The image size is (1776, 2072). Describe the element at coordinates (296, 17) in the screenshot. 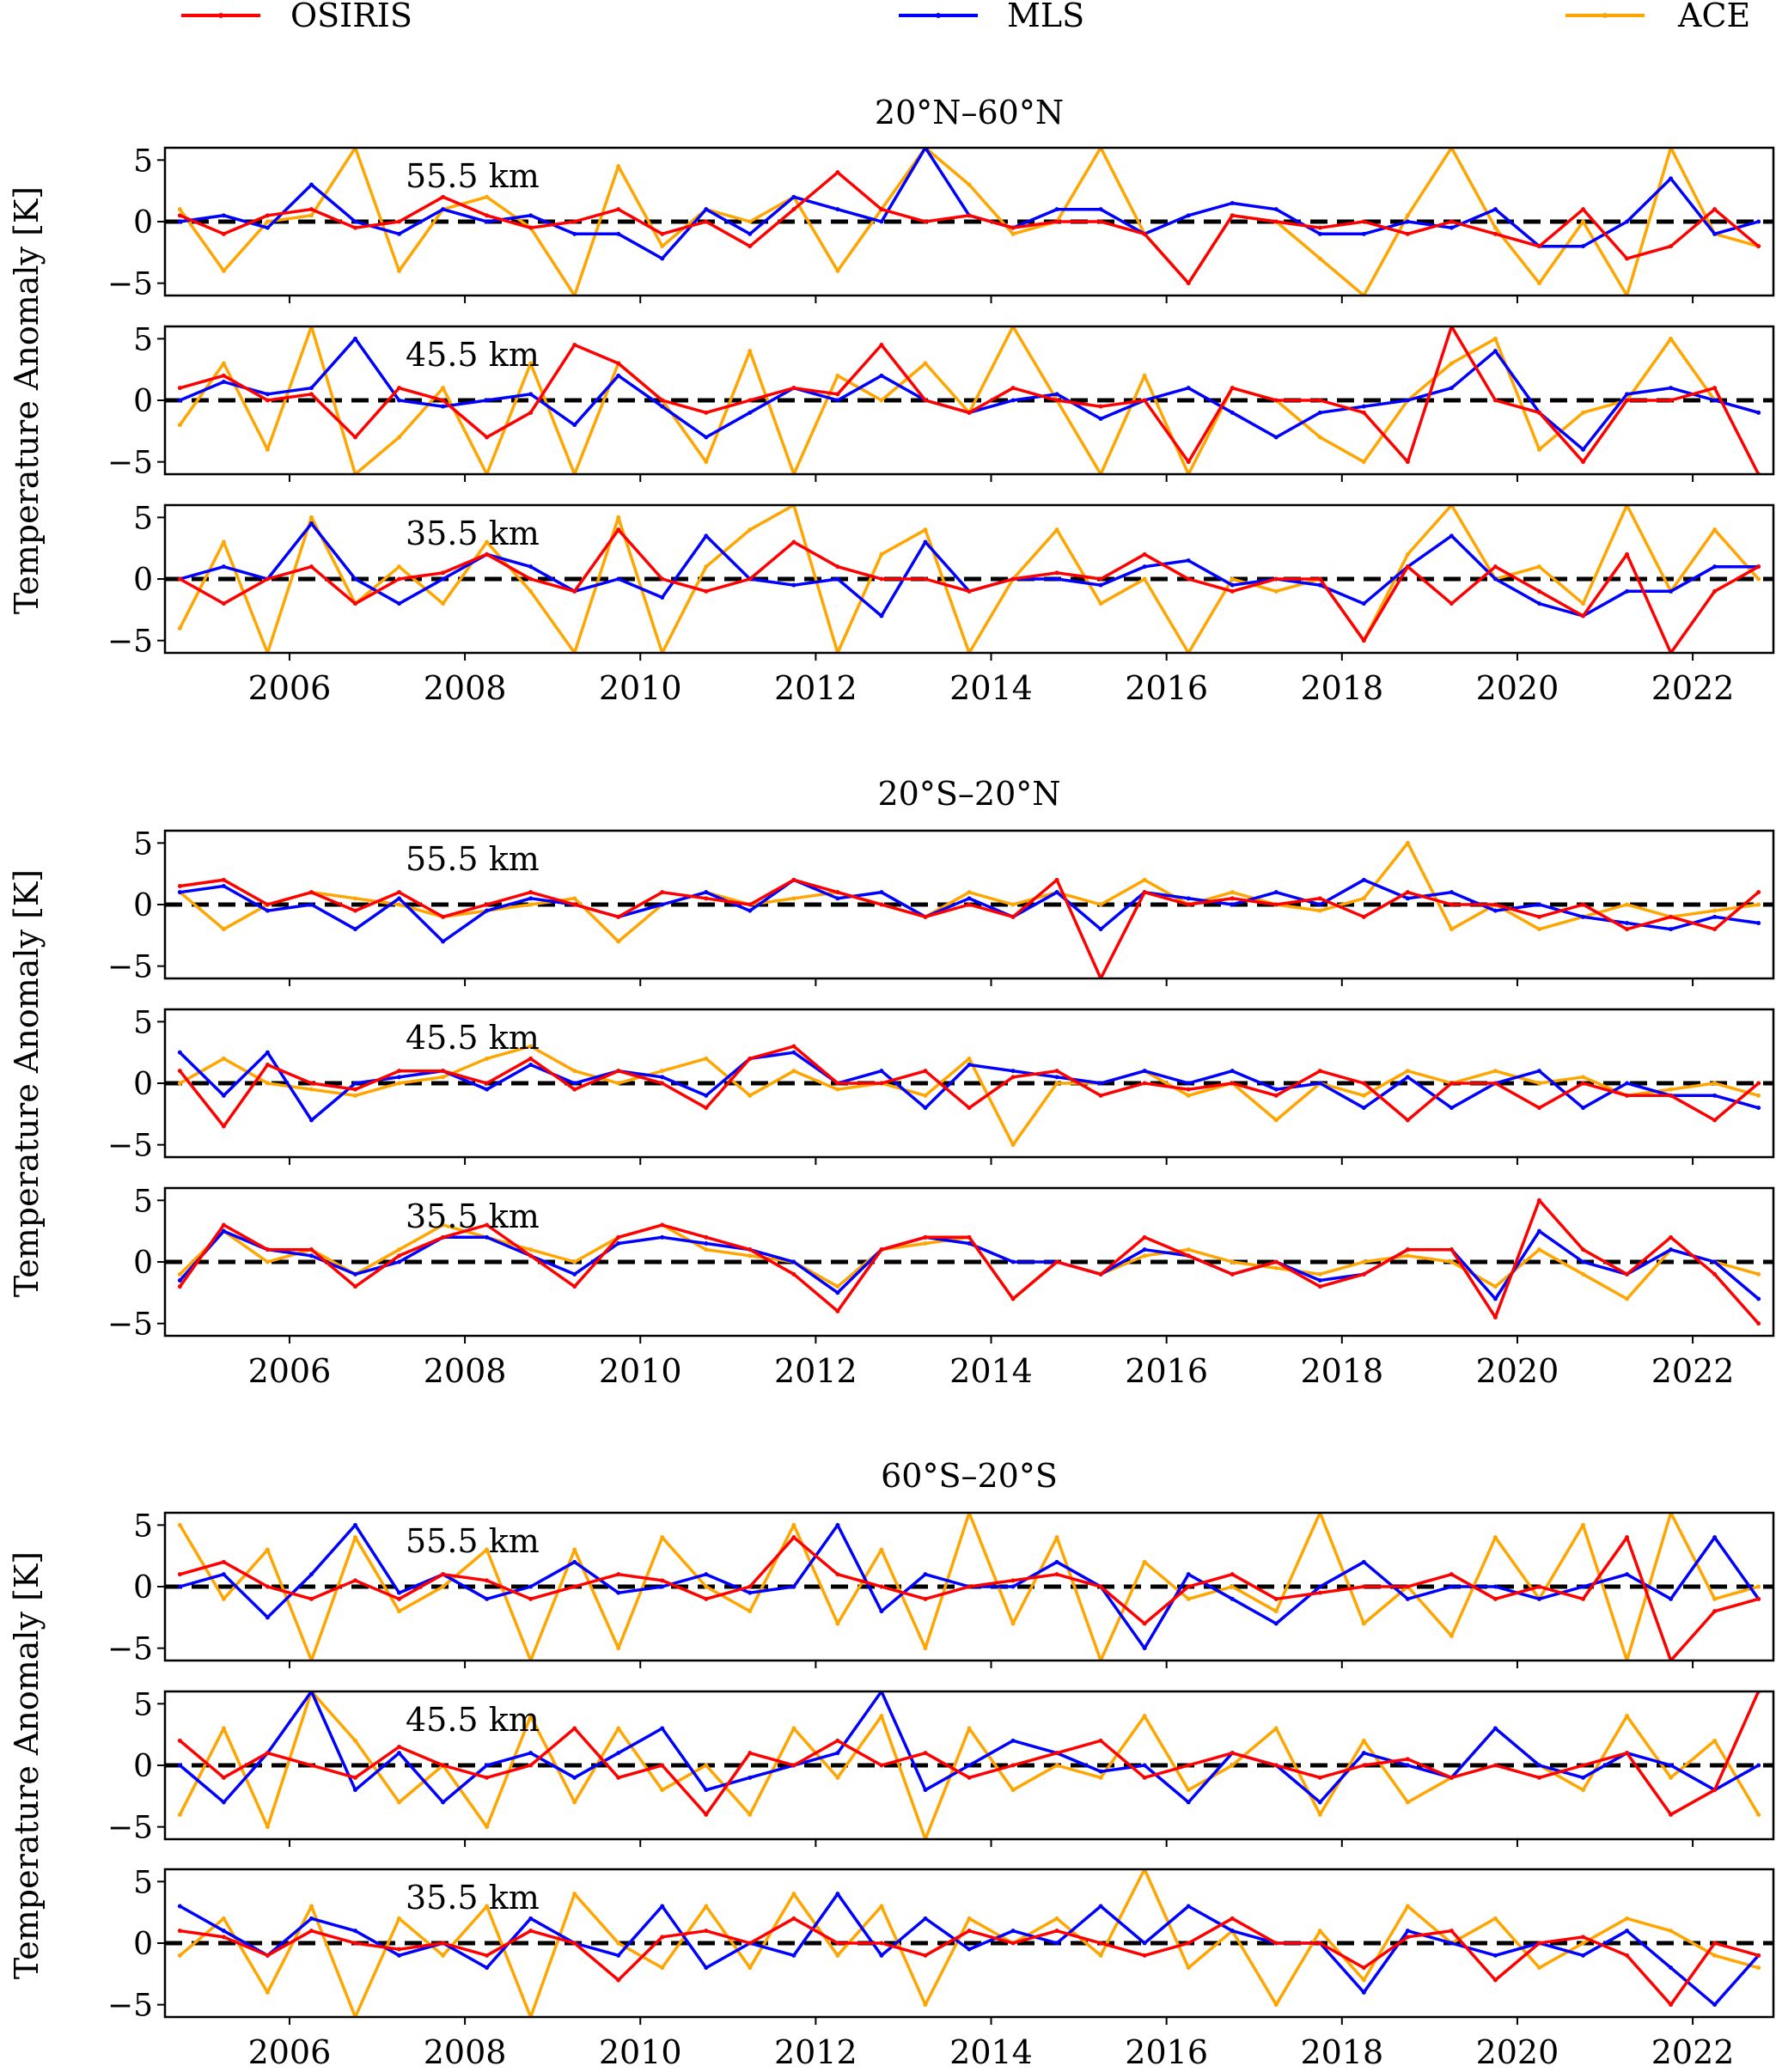

I see `legend-item-osiris: OSIRIS` at that location.